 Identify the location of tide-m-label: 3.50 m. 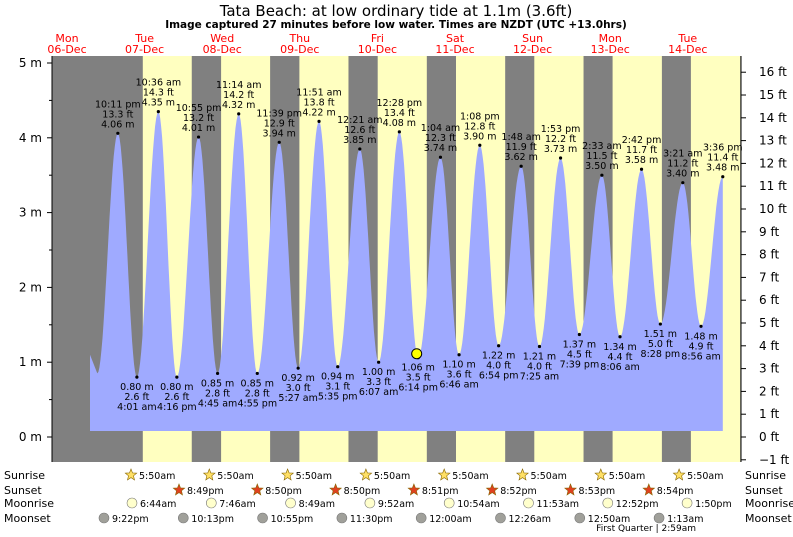
(601, 166).